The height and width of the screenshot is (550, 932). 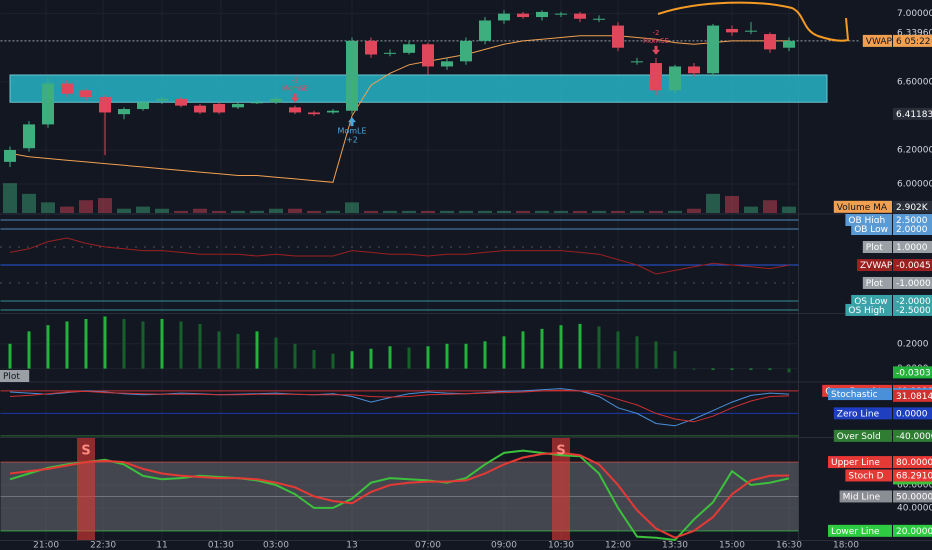 I want to click on volume-ma-name: Volume MA, so click(x=862, y=208).